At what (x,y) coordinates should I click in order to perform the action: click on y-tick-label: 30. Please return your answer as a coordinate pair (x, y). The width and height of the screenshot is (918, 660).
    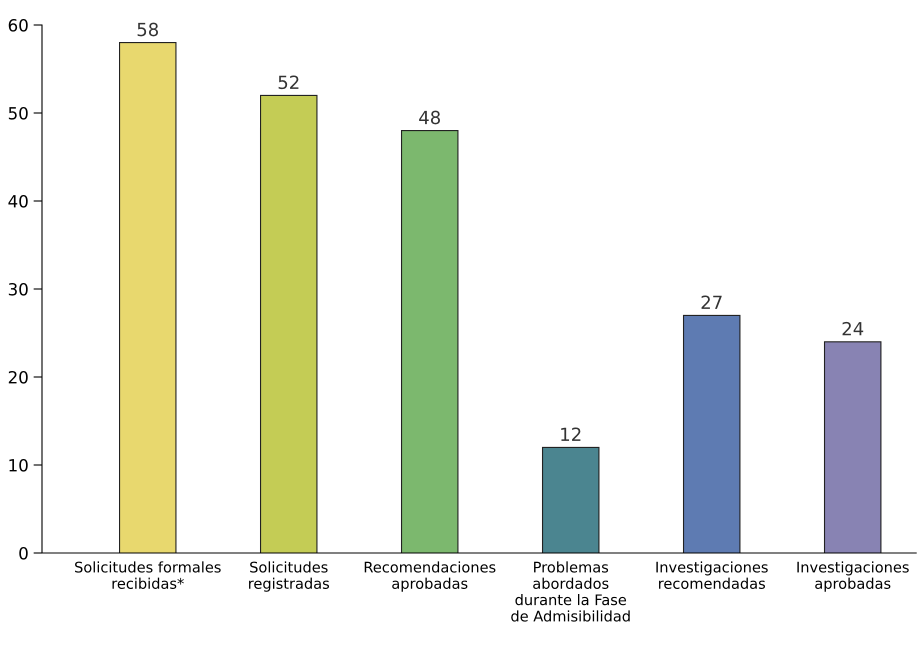
    Looking at the image, I should click on (18, 289).